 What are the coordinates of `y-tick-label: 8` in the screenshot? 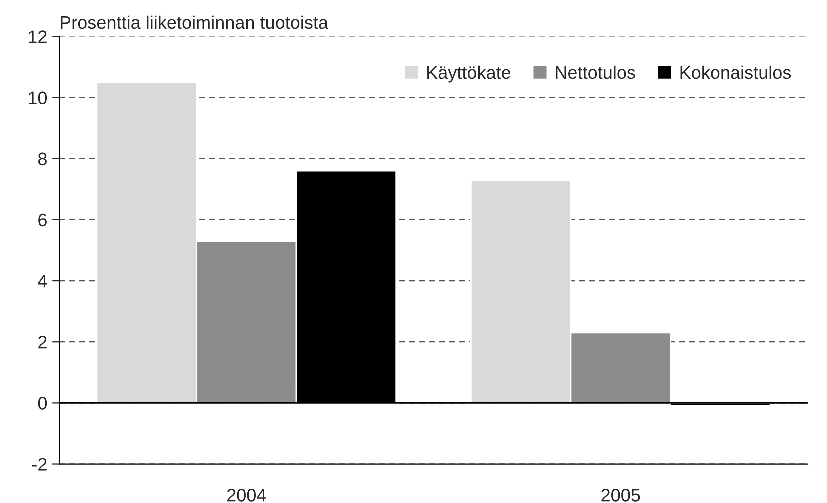 It's located at (42, 159).